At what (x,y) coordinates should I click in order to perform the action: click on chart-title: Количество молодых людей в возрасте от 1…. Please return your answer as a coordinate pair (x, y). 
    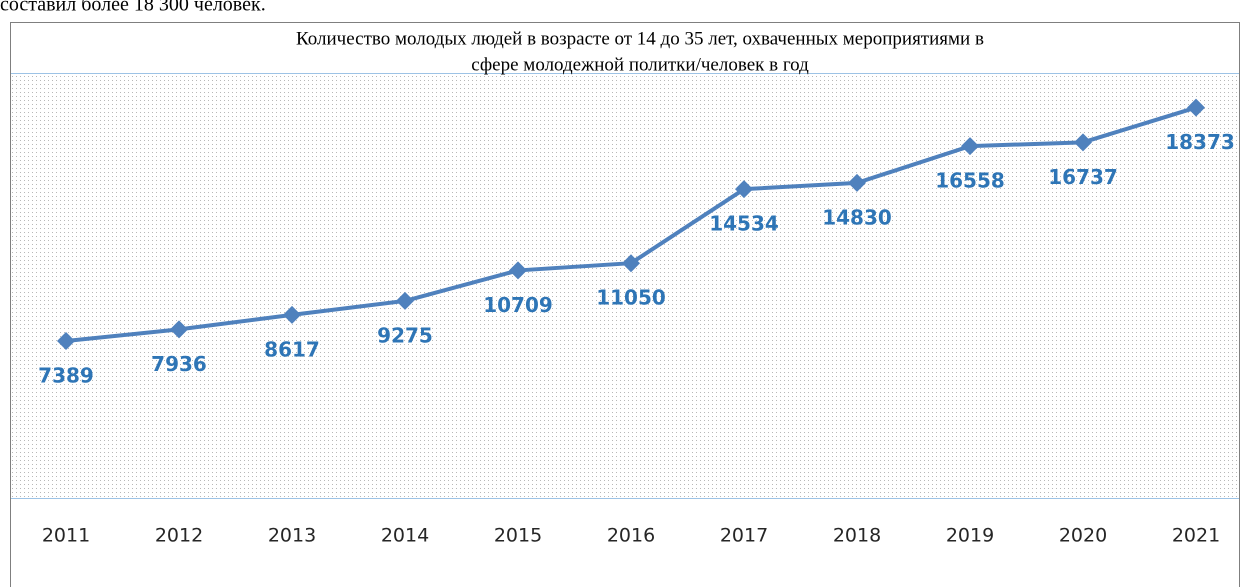
    Looking at the image, I should click on (640, 38).